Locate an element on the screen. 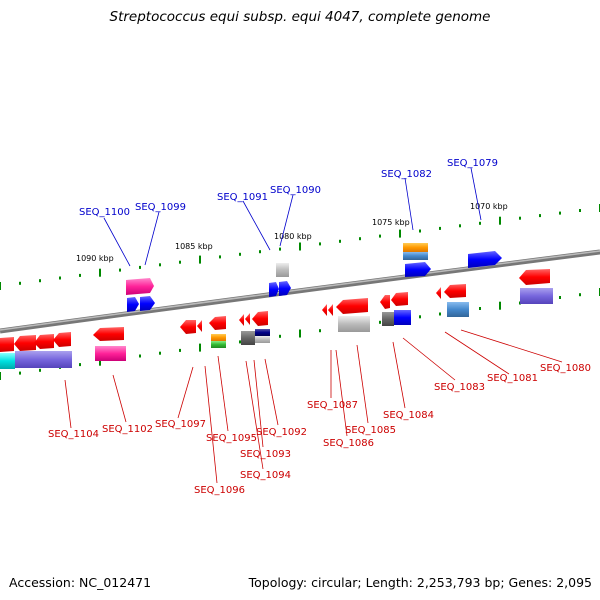  gene-seq-1082-orange is located at coordinates (415, 247).